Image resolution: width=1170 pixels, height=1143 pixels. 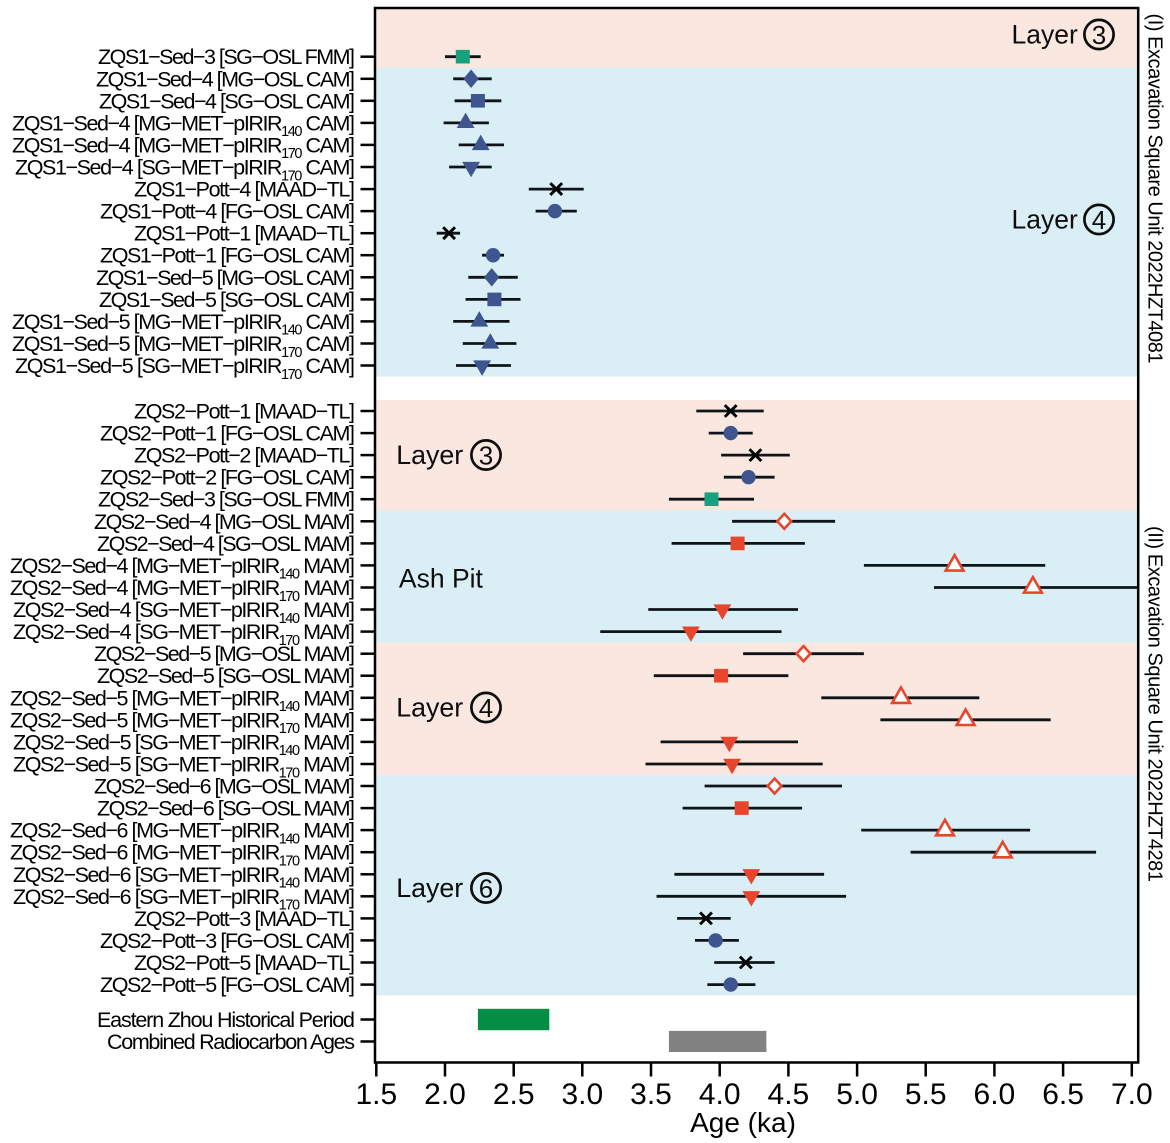 I want to click on svg-text: 2.5, so click(x=514, y=1094).